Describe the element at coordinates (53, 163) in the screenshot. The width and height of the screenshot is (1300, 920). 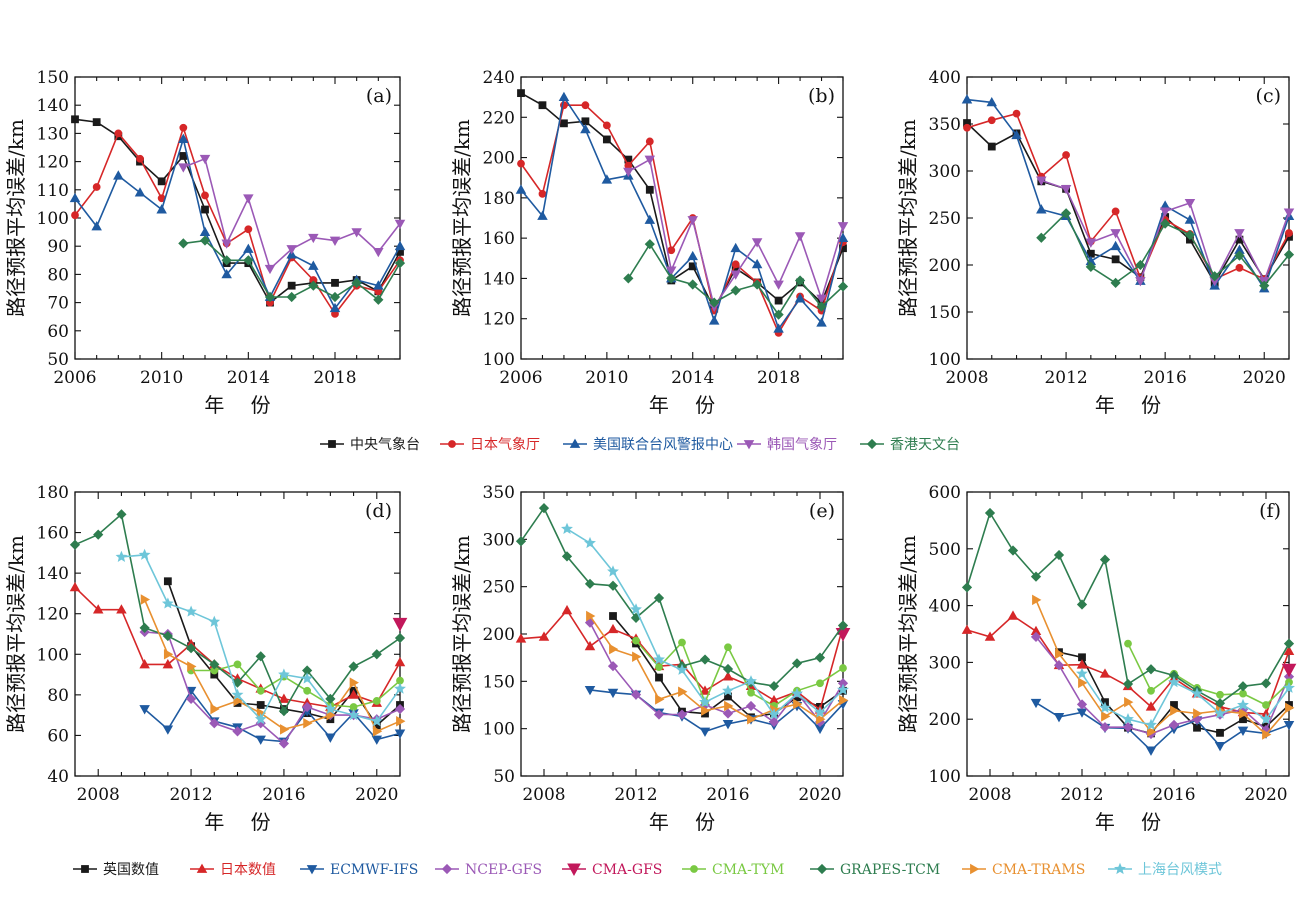
I see `y-tick-label: 120` at that location.